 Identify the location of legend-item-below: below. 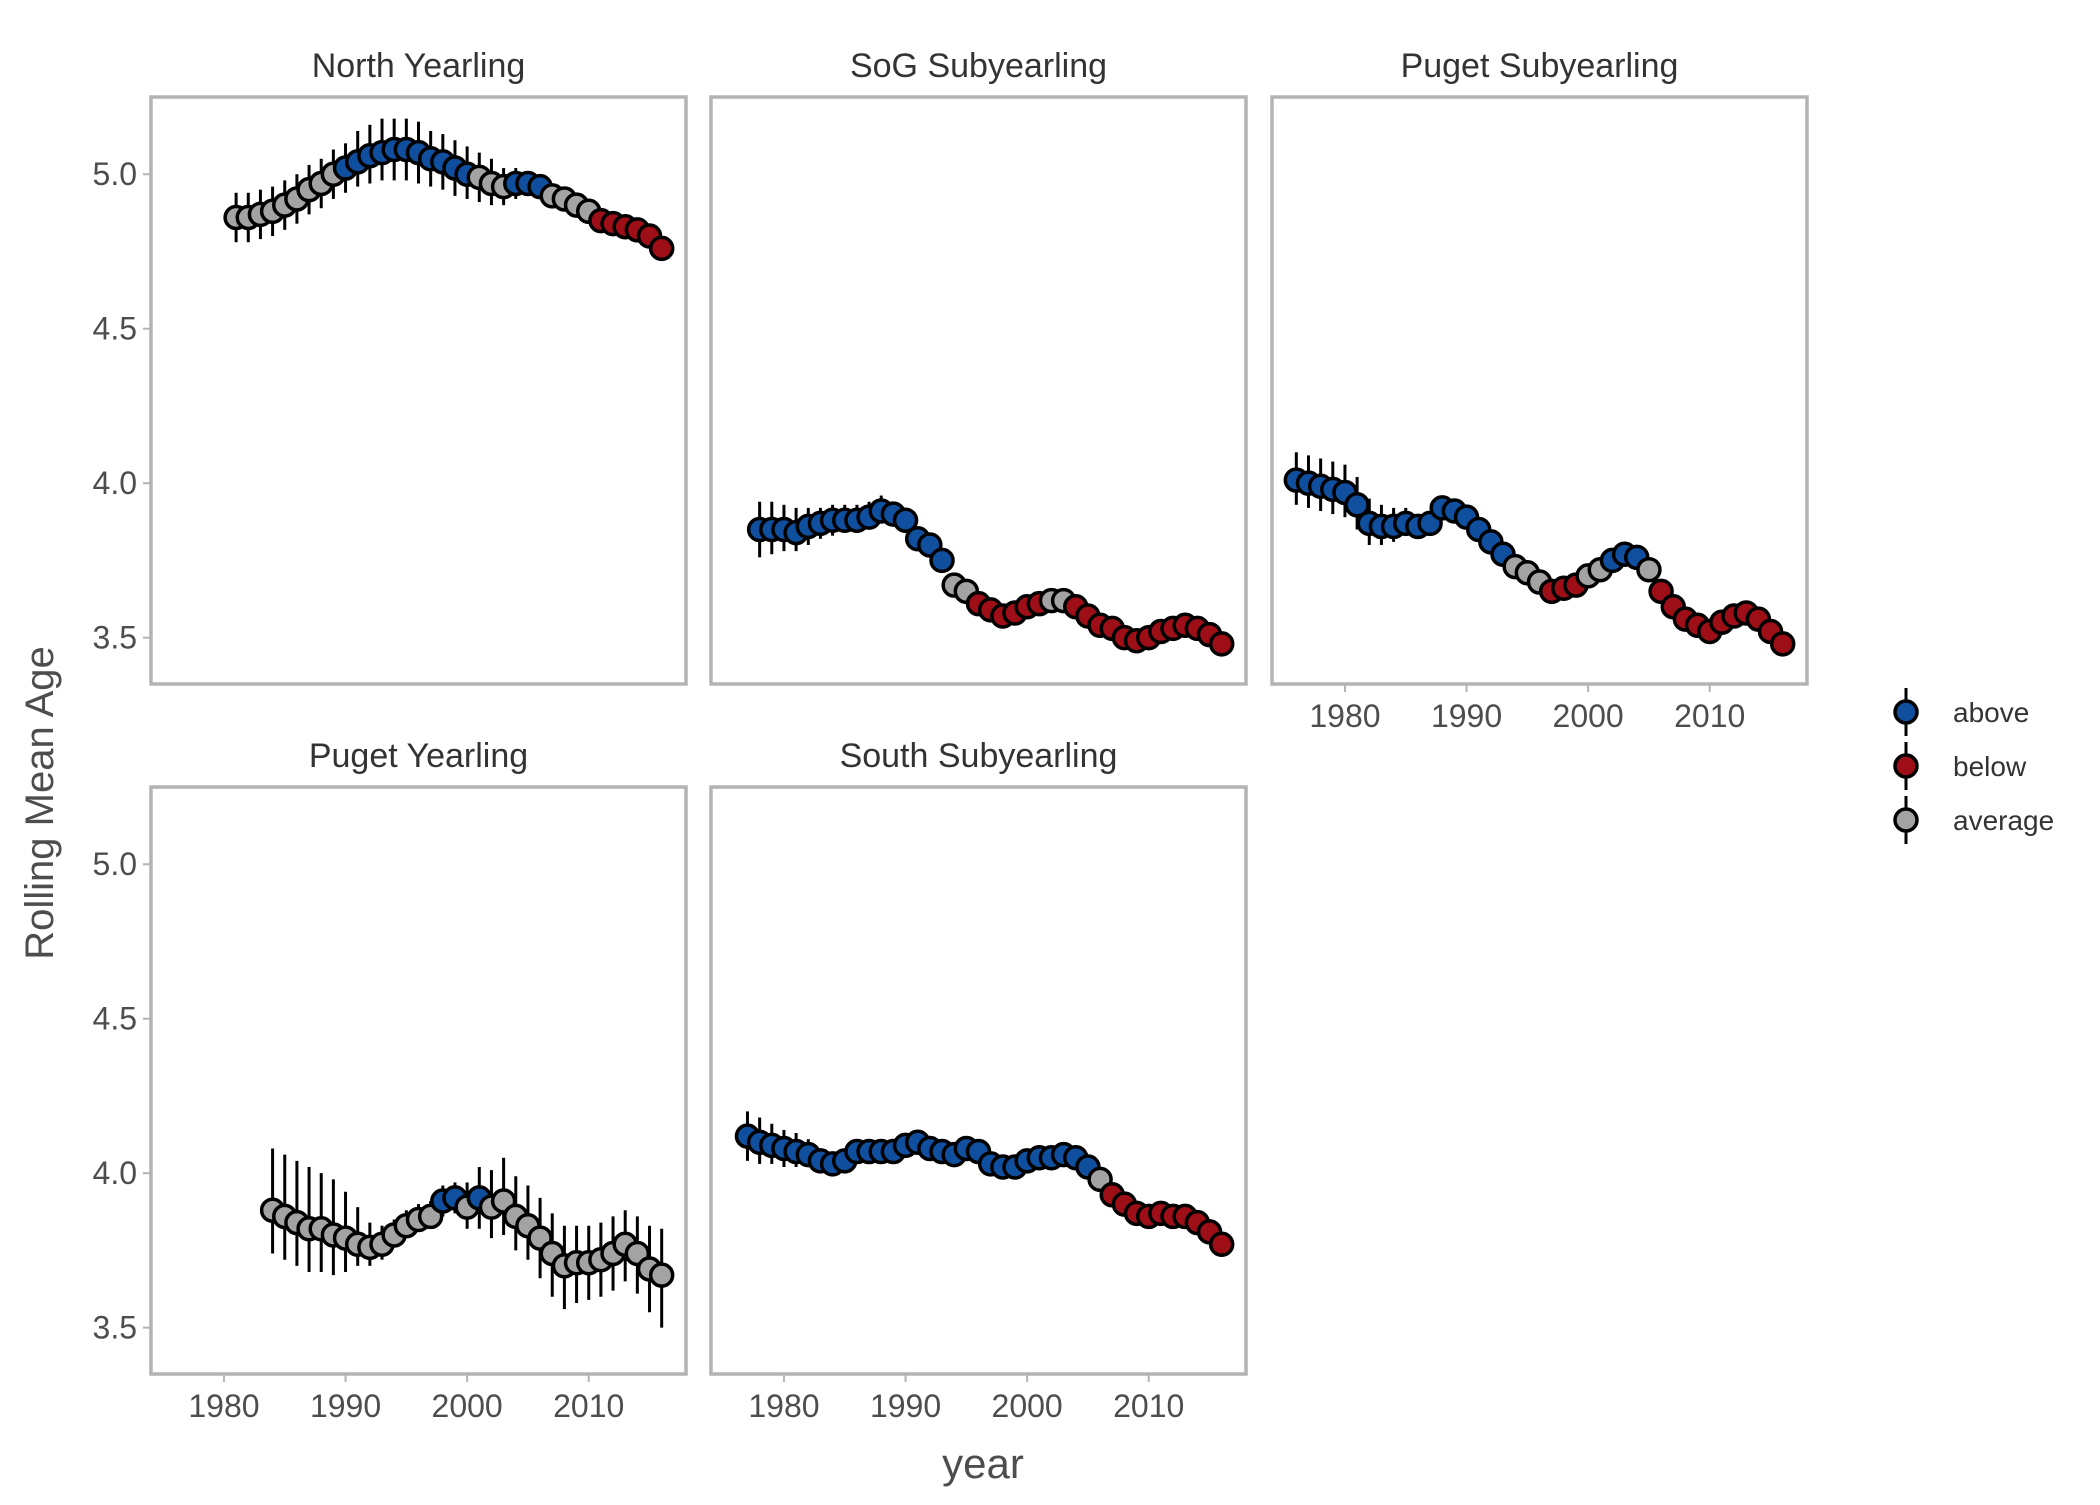
(1960, 766).